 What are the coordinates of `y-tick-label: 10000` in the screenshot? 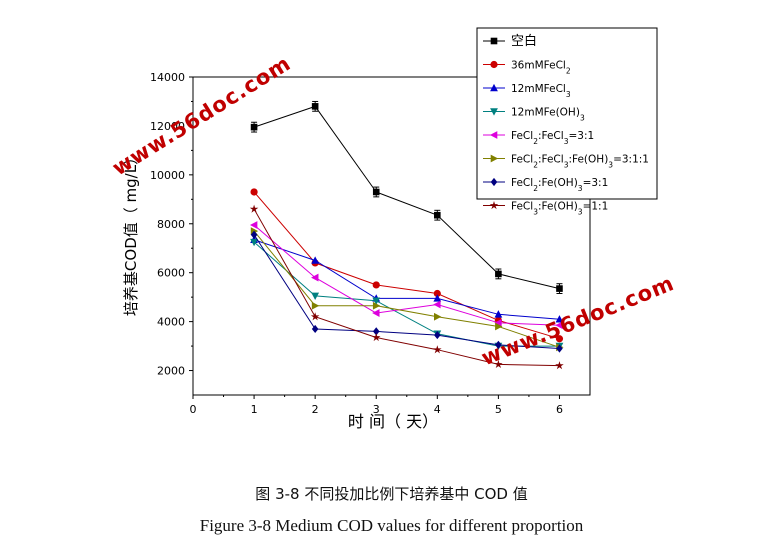 It's located at (167, 175).